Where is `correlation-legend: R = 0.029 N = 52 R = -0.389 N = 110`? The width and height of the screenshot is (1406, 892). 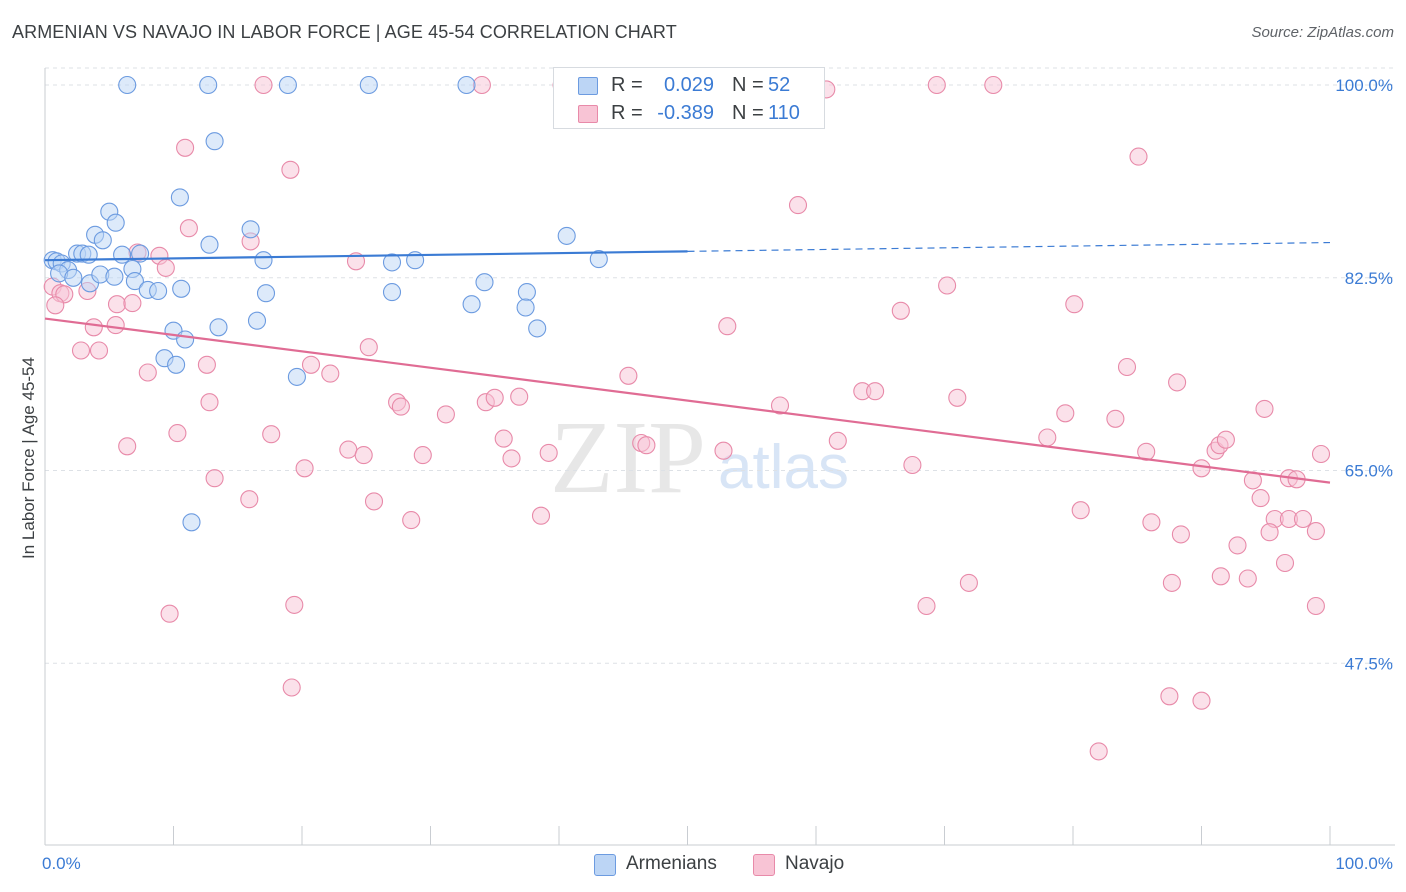 correlation-legend: R = 0.029 N = 52 R = -0.389 N = 110 is located at coordinates (689, 98).